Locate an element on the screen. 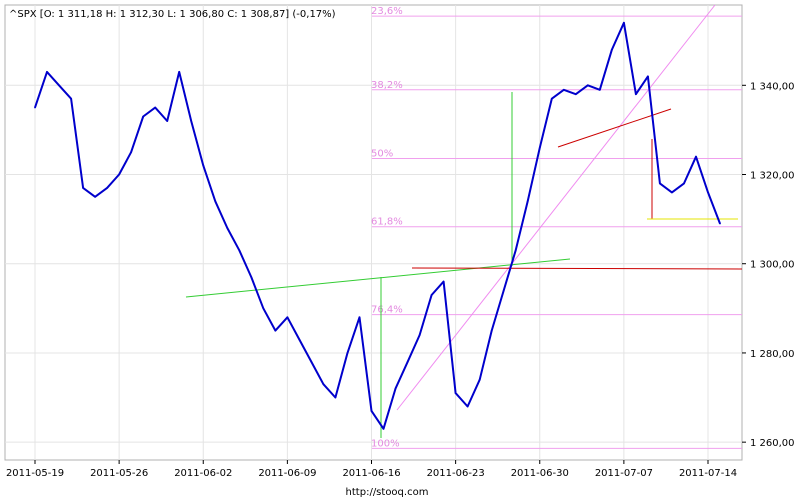  fib-level-label: 76,4% is located at coordinates (387, 310).